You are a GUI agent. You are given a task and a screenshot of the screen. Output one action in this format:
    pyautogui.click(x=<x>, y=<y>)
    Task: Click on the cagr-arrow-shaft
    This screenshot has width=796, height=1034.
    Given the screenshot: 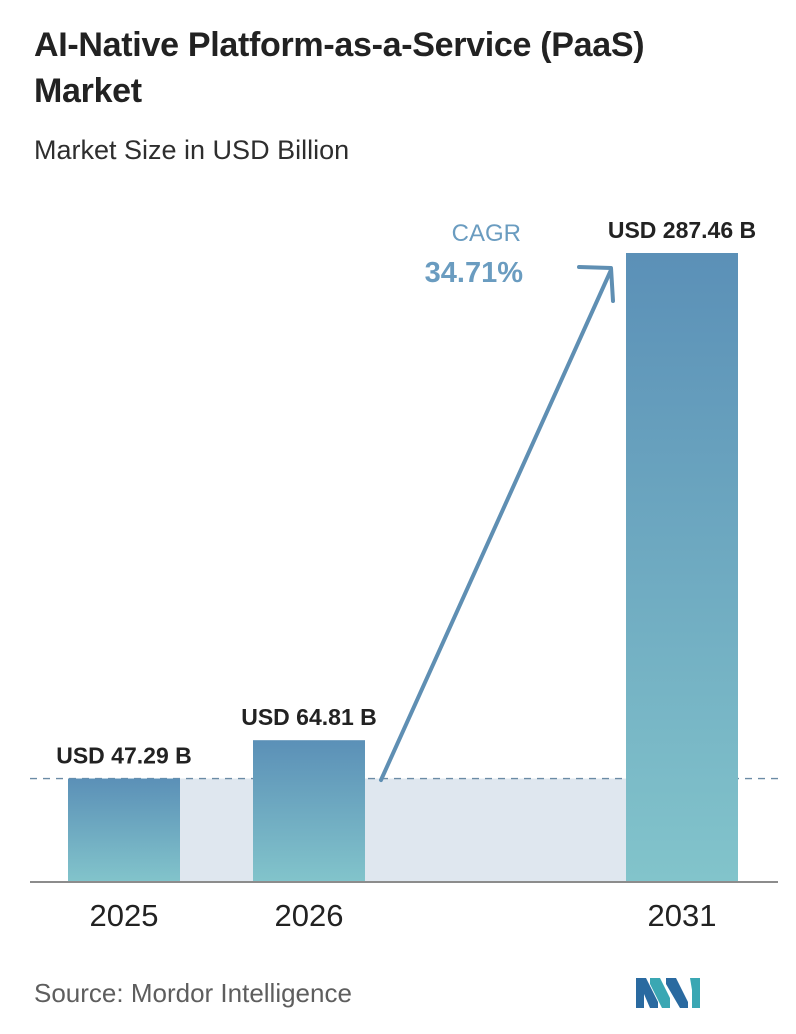 What is the action you would take?
    pyautogui.click(x=496, y=525)
    